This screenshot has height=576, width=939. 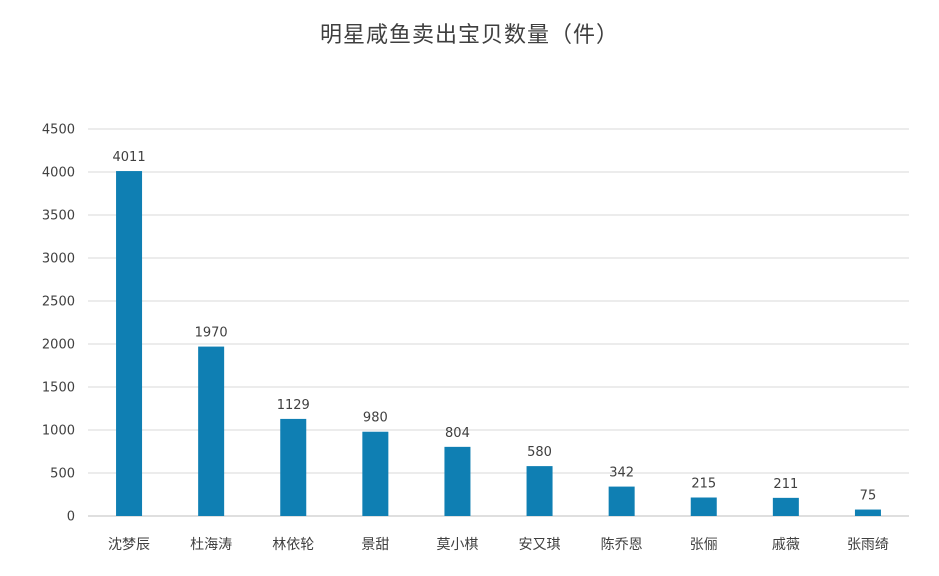 What do you see at coordinates (58, 302) in the screenshot?
I see `y-tick-label: 2500` at bounding box center [58, 302].